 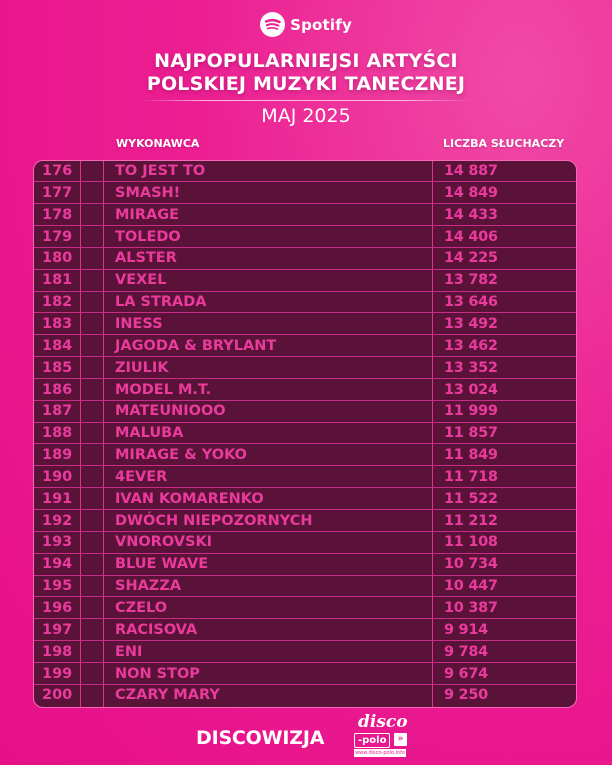 I want to click on artist-cell: SMASH!, so click(x=148, y=192).